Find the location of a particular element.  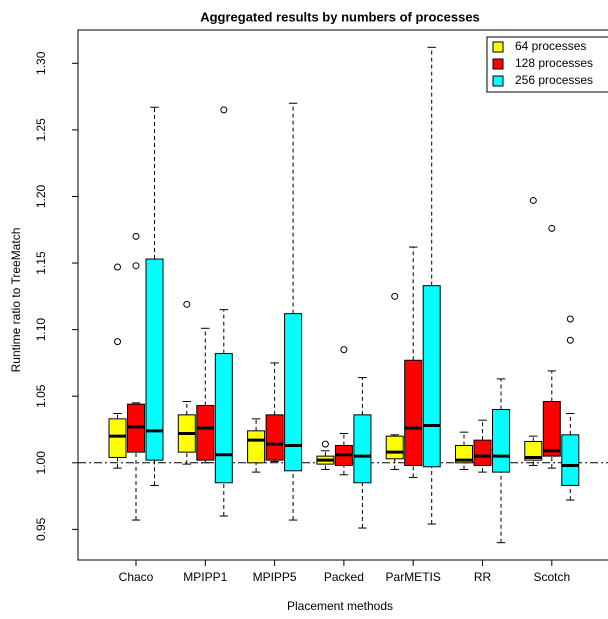

x-tick-label: MPIPP1 is located at coordinates (205, 577).